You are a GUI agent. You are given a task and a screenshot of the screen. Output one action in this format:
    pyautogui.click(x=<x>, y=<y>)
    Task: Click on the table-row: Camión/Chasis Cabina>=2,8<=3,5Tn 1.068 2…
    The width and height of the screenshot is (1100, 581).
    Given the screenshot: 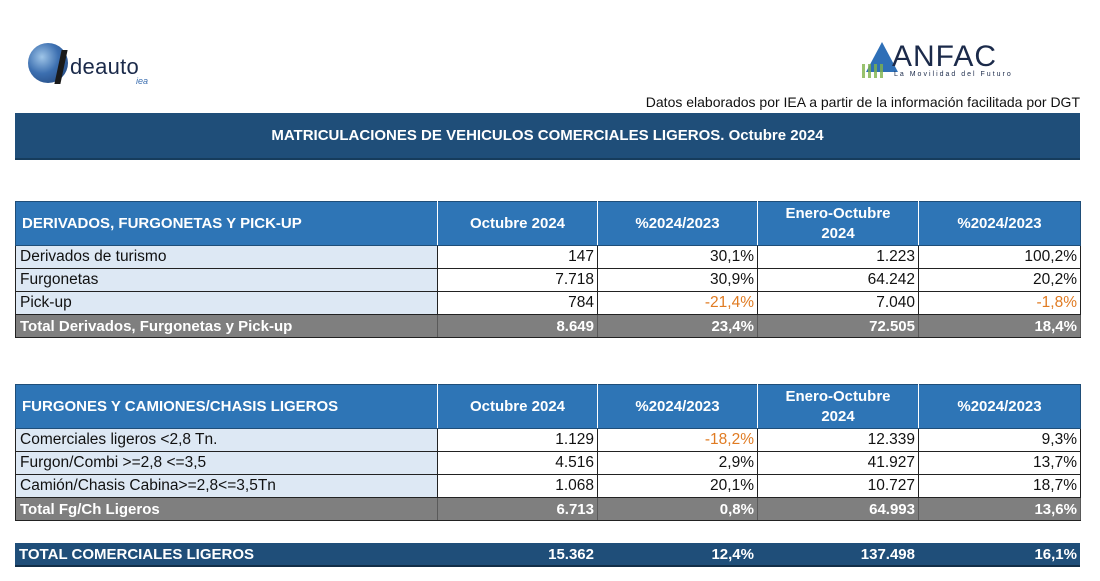 What is the action you would take?
    pyautogui.click(x=548, y=486)
    